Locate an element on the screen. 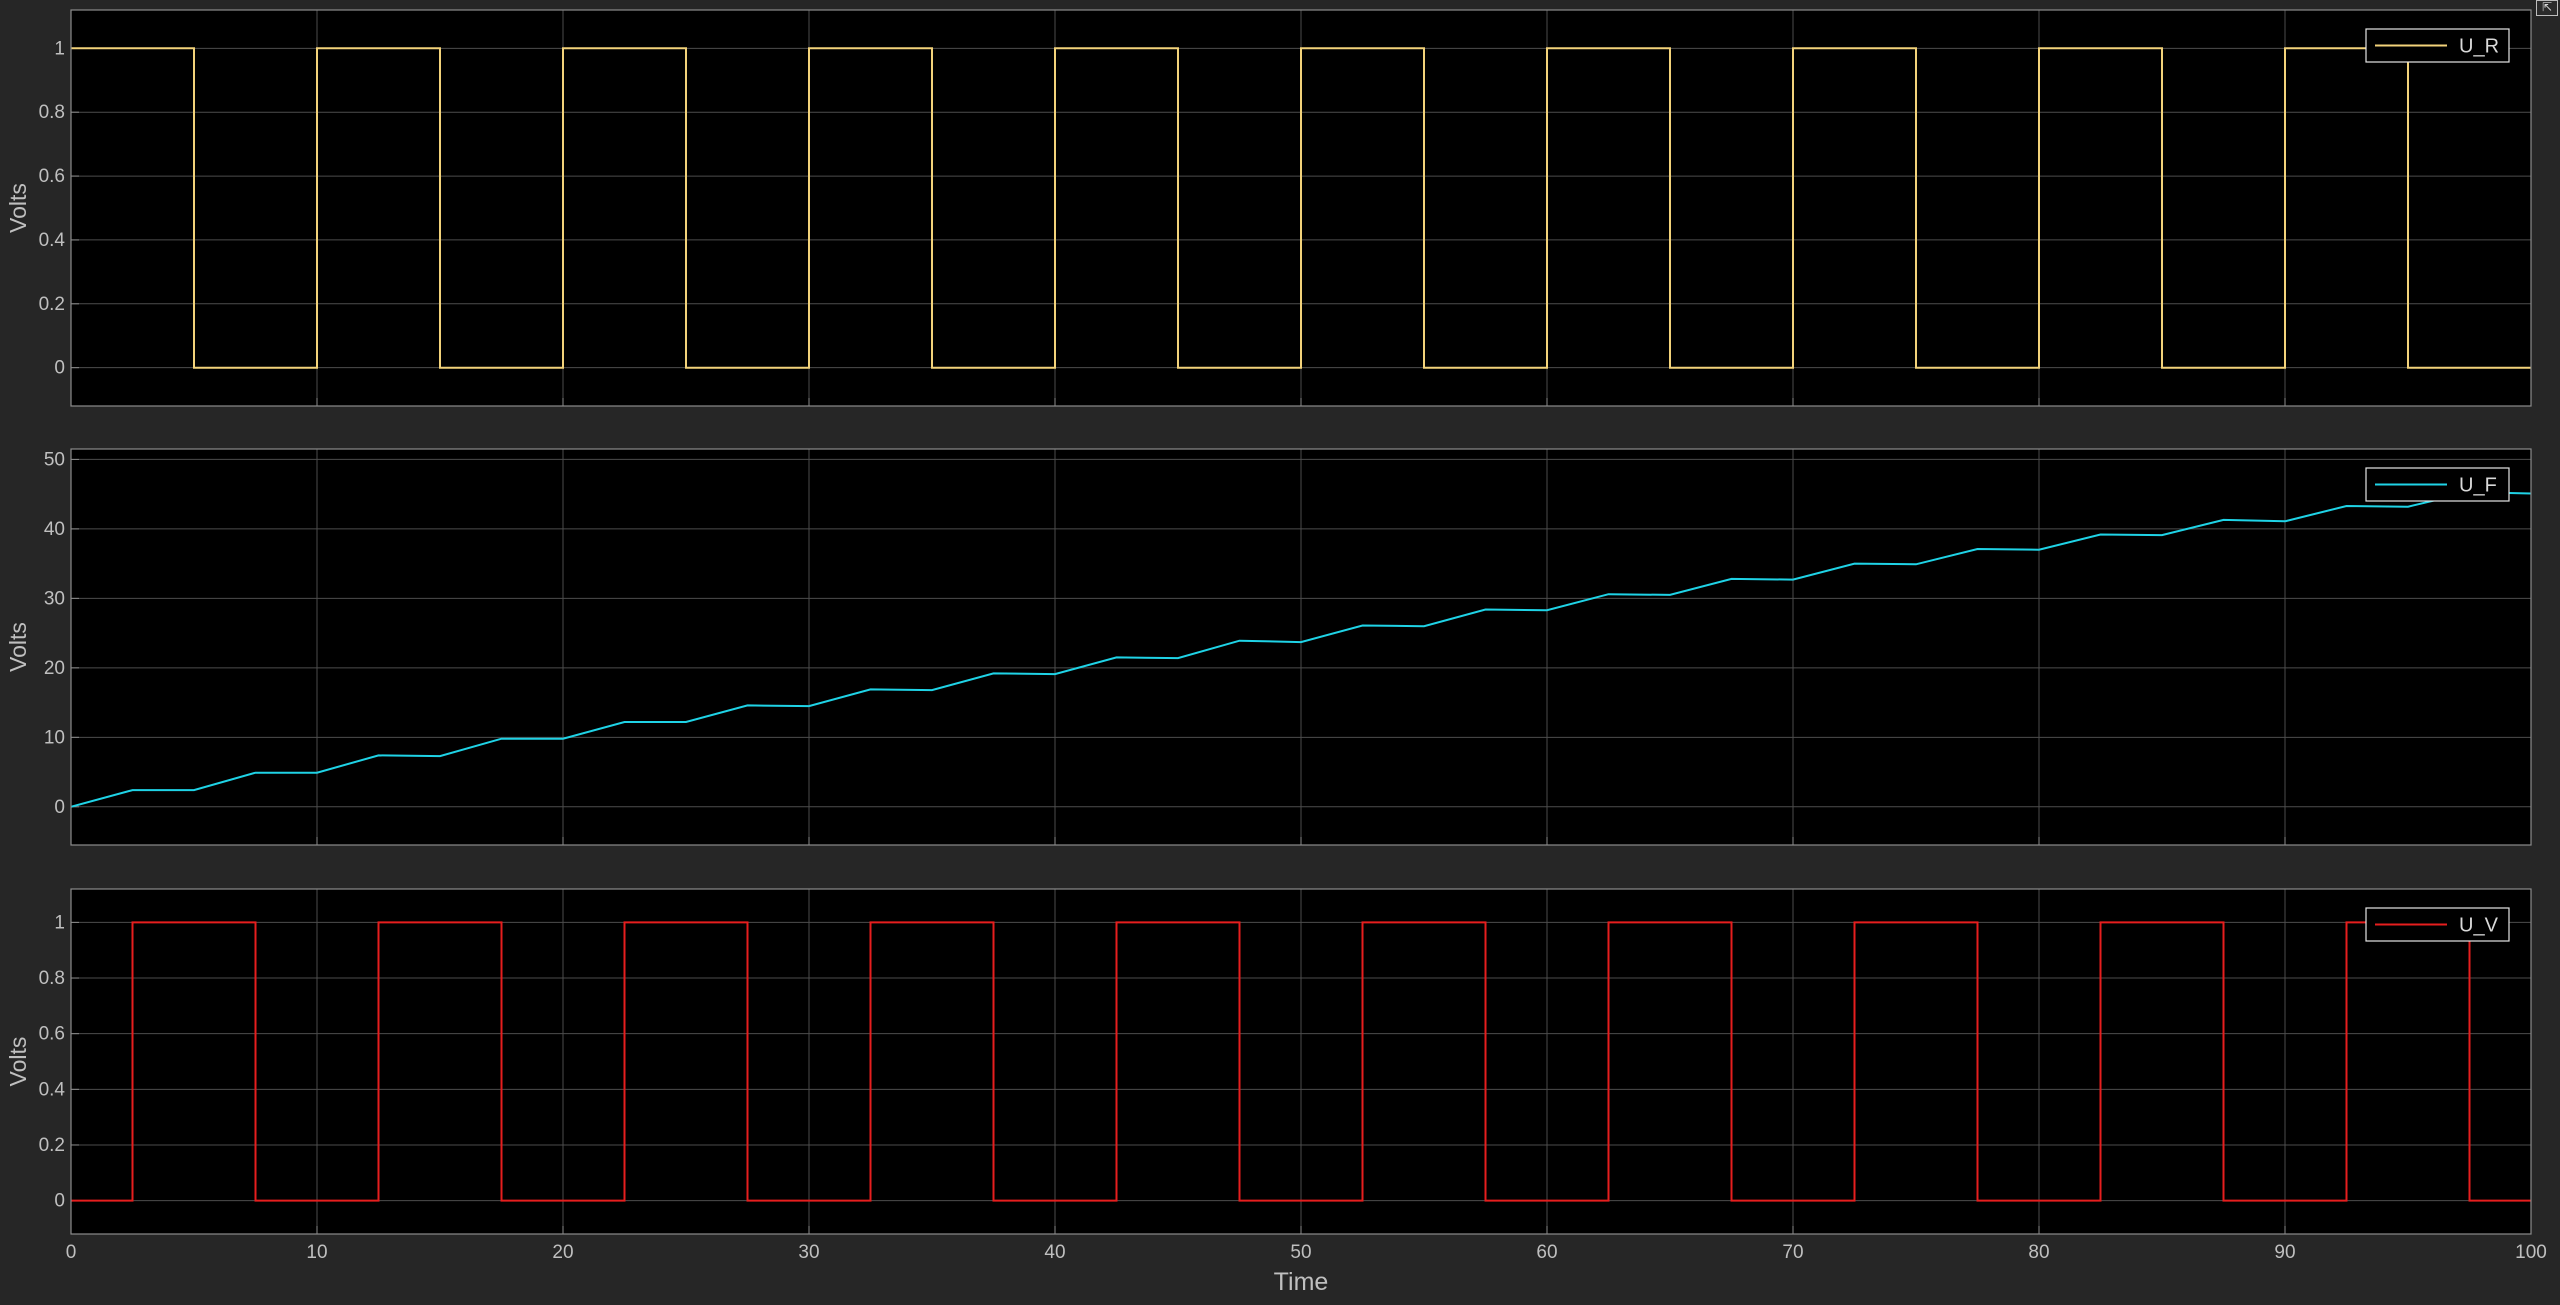 This screenshot has height=1305, width=2560. legend-label: U_F is located at coordinates (2478, 486).